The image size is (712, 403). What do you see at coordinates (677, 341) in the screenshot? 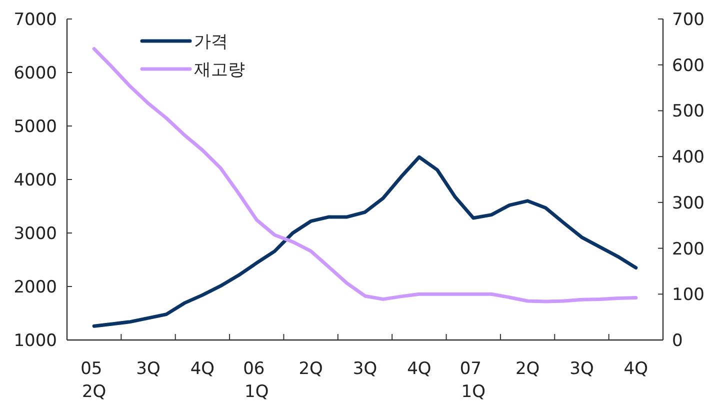
I see `y2-tick-label: 0` at bounding box center [677, 341].